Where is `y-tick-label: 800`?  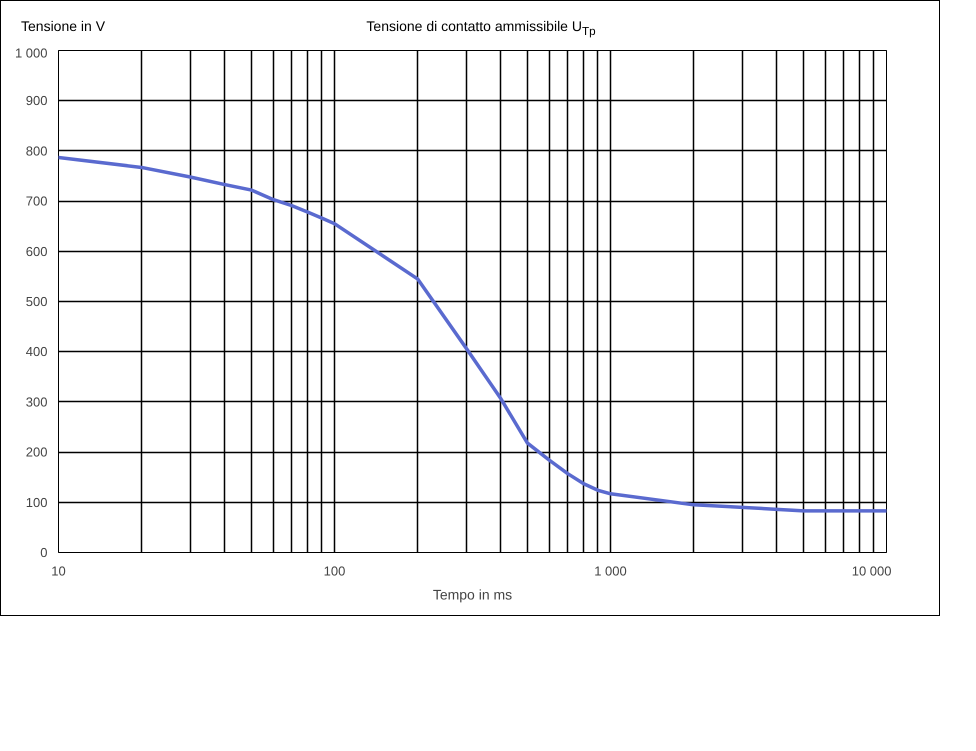 y-tick-label: 800 is located at coordinates (37, 151).